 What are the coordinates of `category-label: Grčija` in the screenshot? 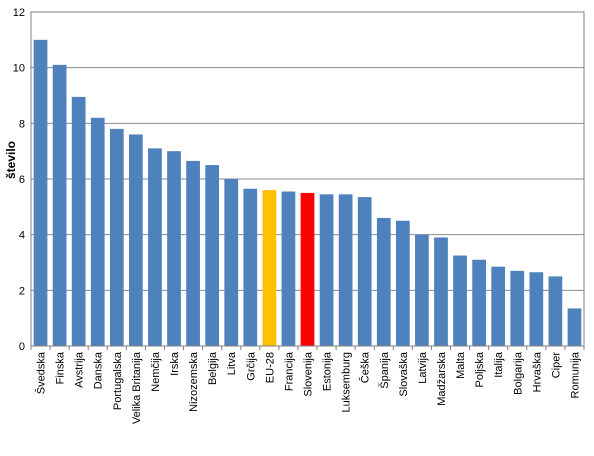 It's located at (251, 366).